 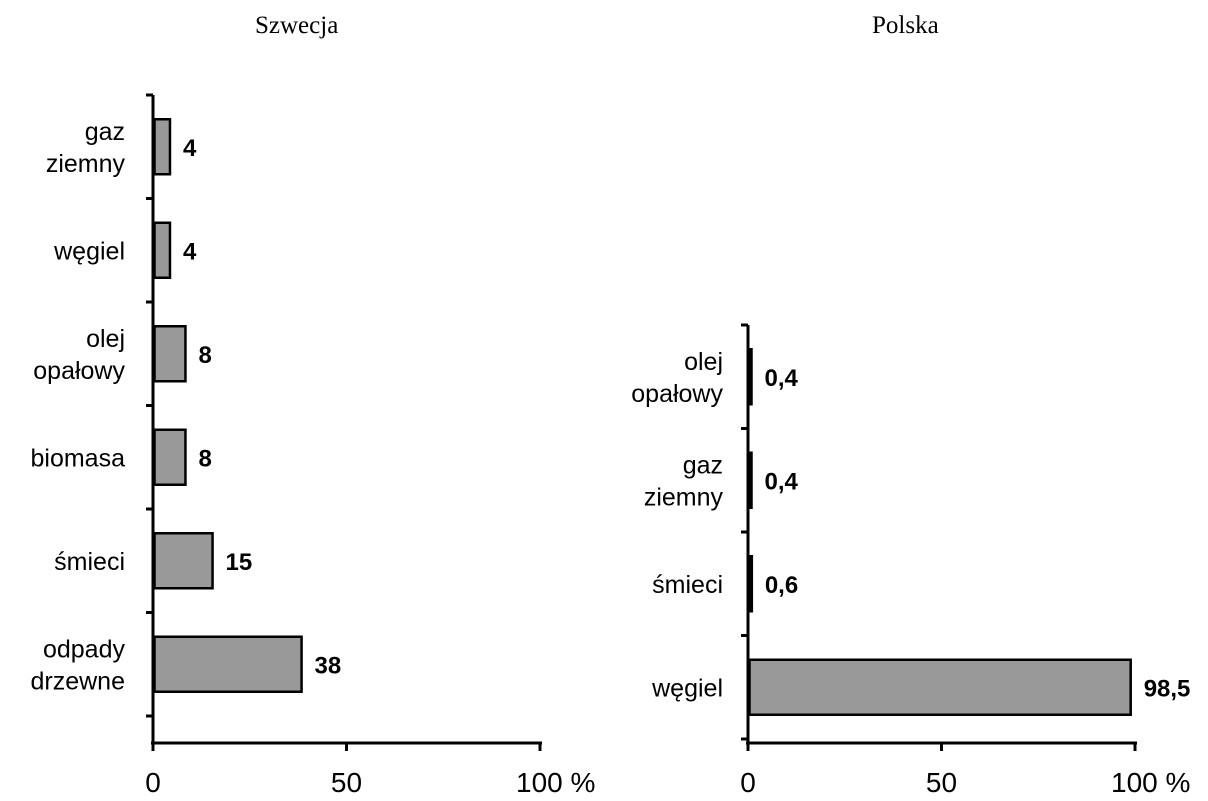 What do you see at coordinates (1167, 688) in the screenshot?
I see `polska-bar-value-label: 98,5` at bounding box center [1167, 688].